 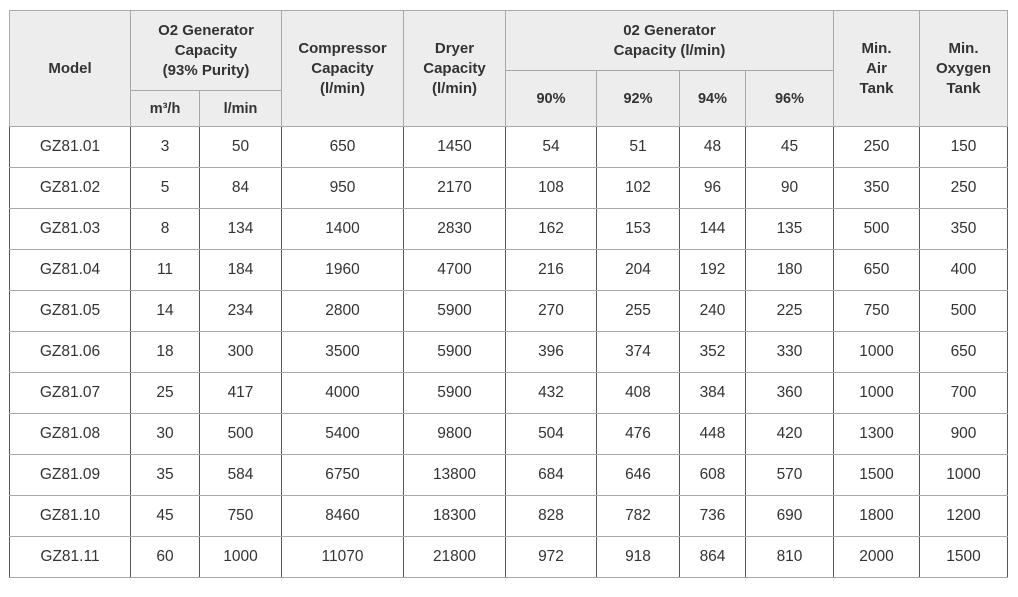 What do you see at coordinates (70, 475) in the screenshot?
I see `model-cell: GZ81.09` at bounding box center [70, 475].